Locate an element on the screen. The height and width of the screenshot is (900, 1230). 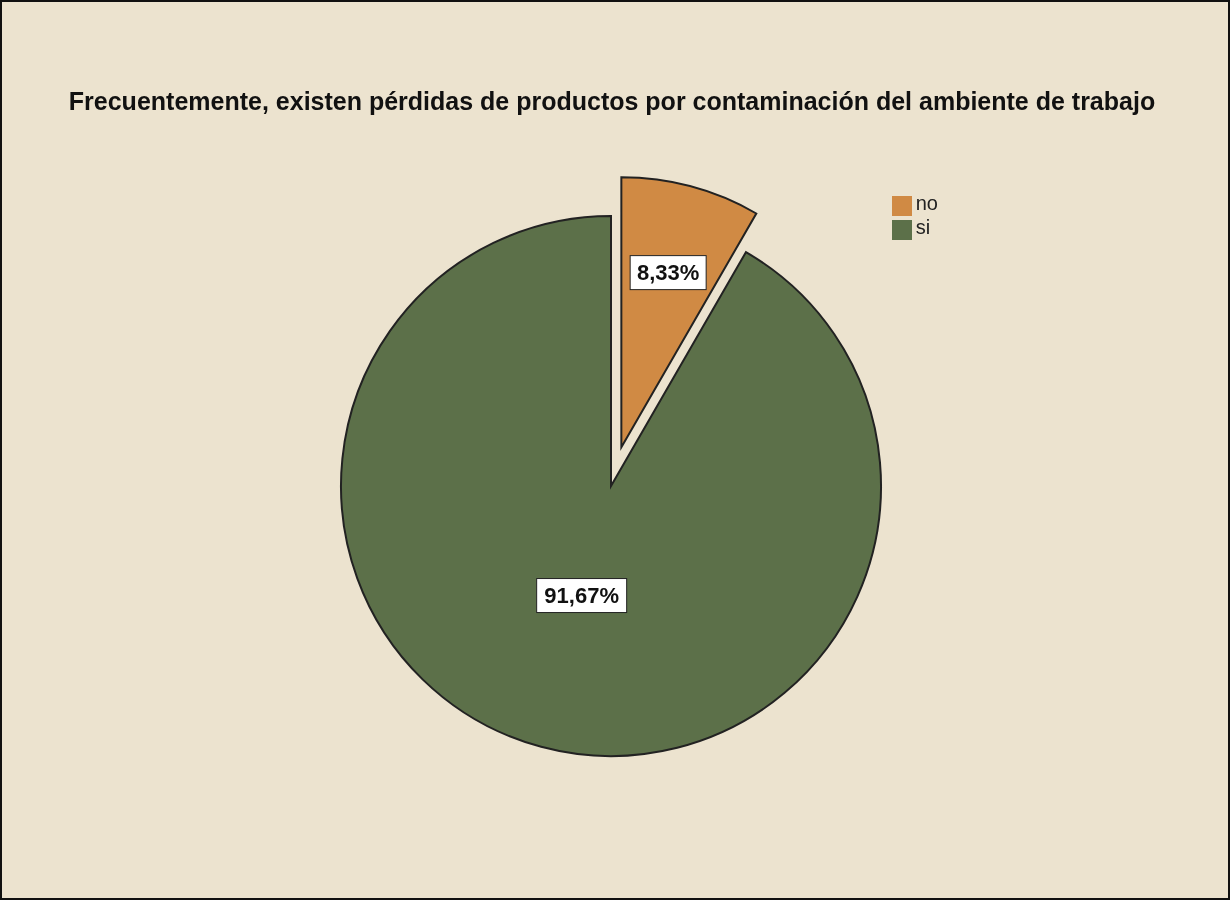
chart-title: Frecuentemente, existen pérdidas de productos por contaminación del ambiente de trabajo is located at coordinates (612, 101).